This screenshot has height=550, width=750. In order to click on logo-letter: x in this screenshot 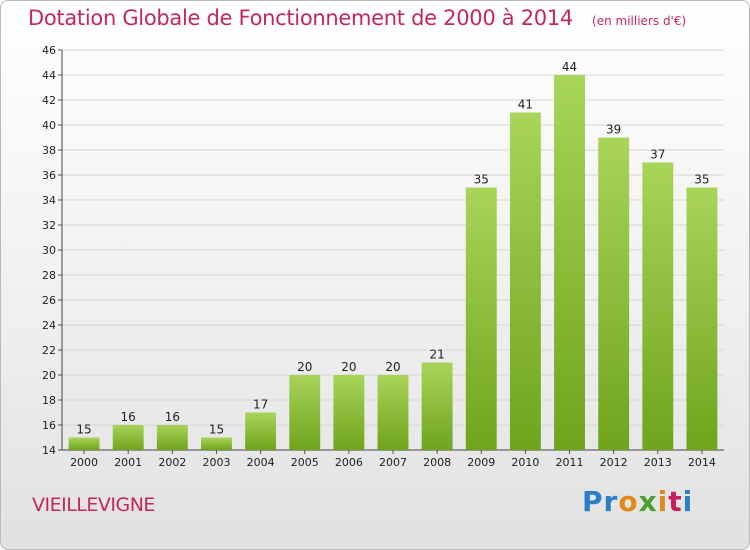, I will do `click(648, 501)`.